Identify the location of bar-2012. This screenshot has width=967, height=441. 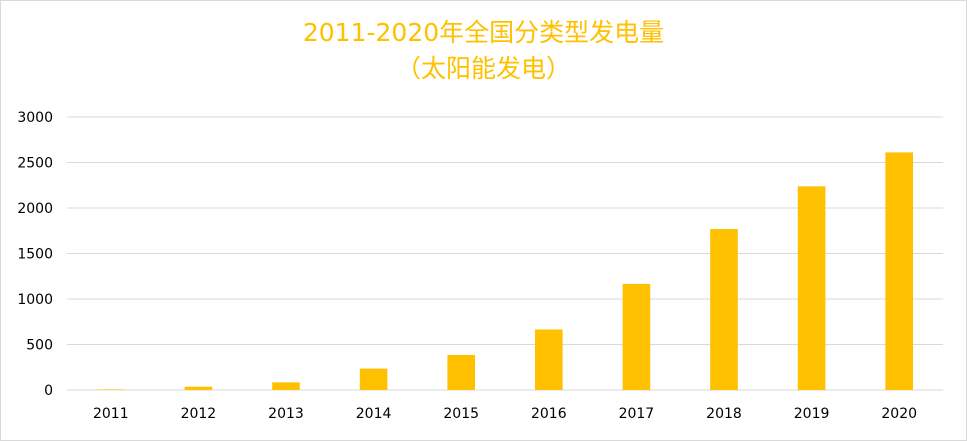
(198, 388).